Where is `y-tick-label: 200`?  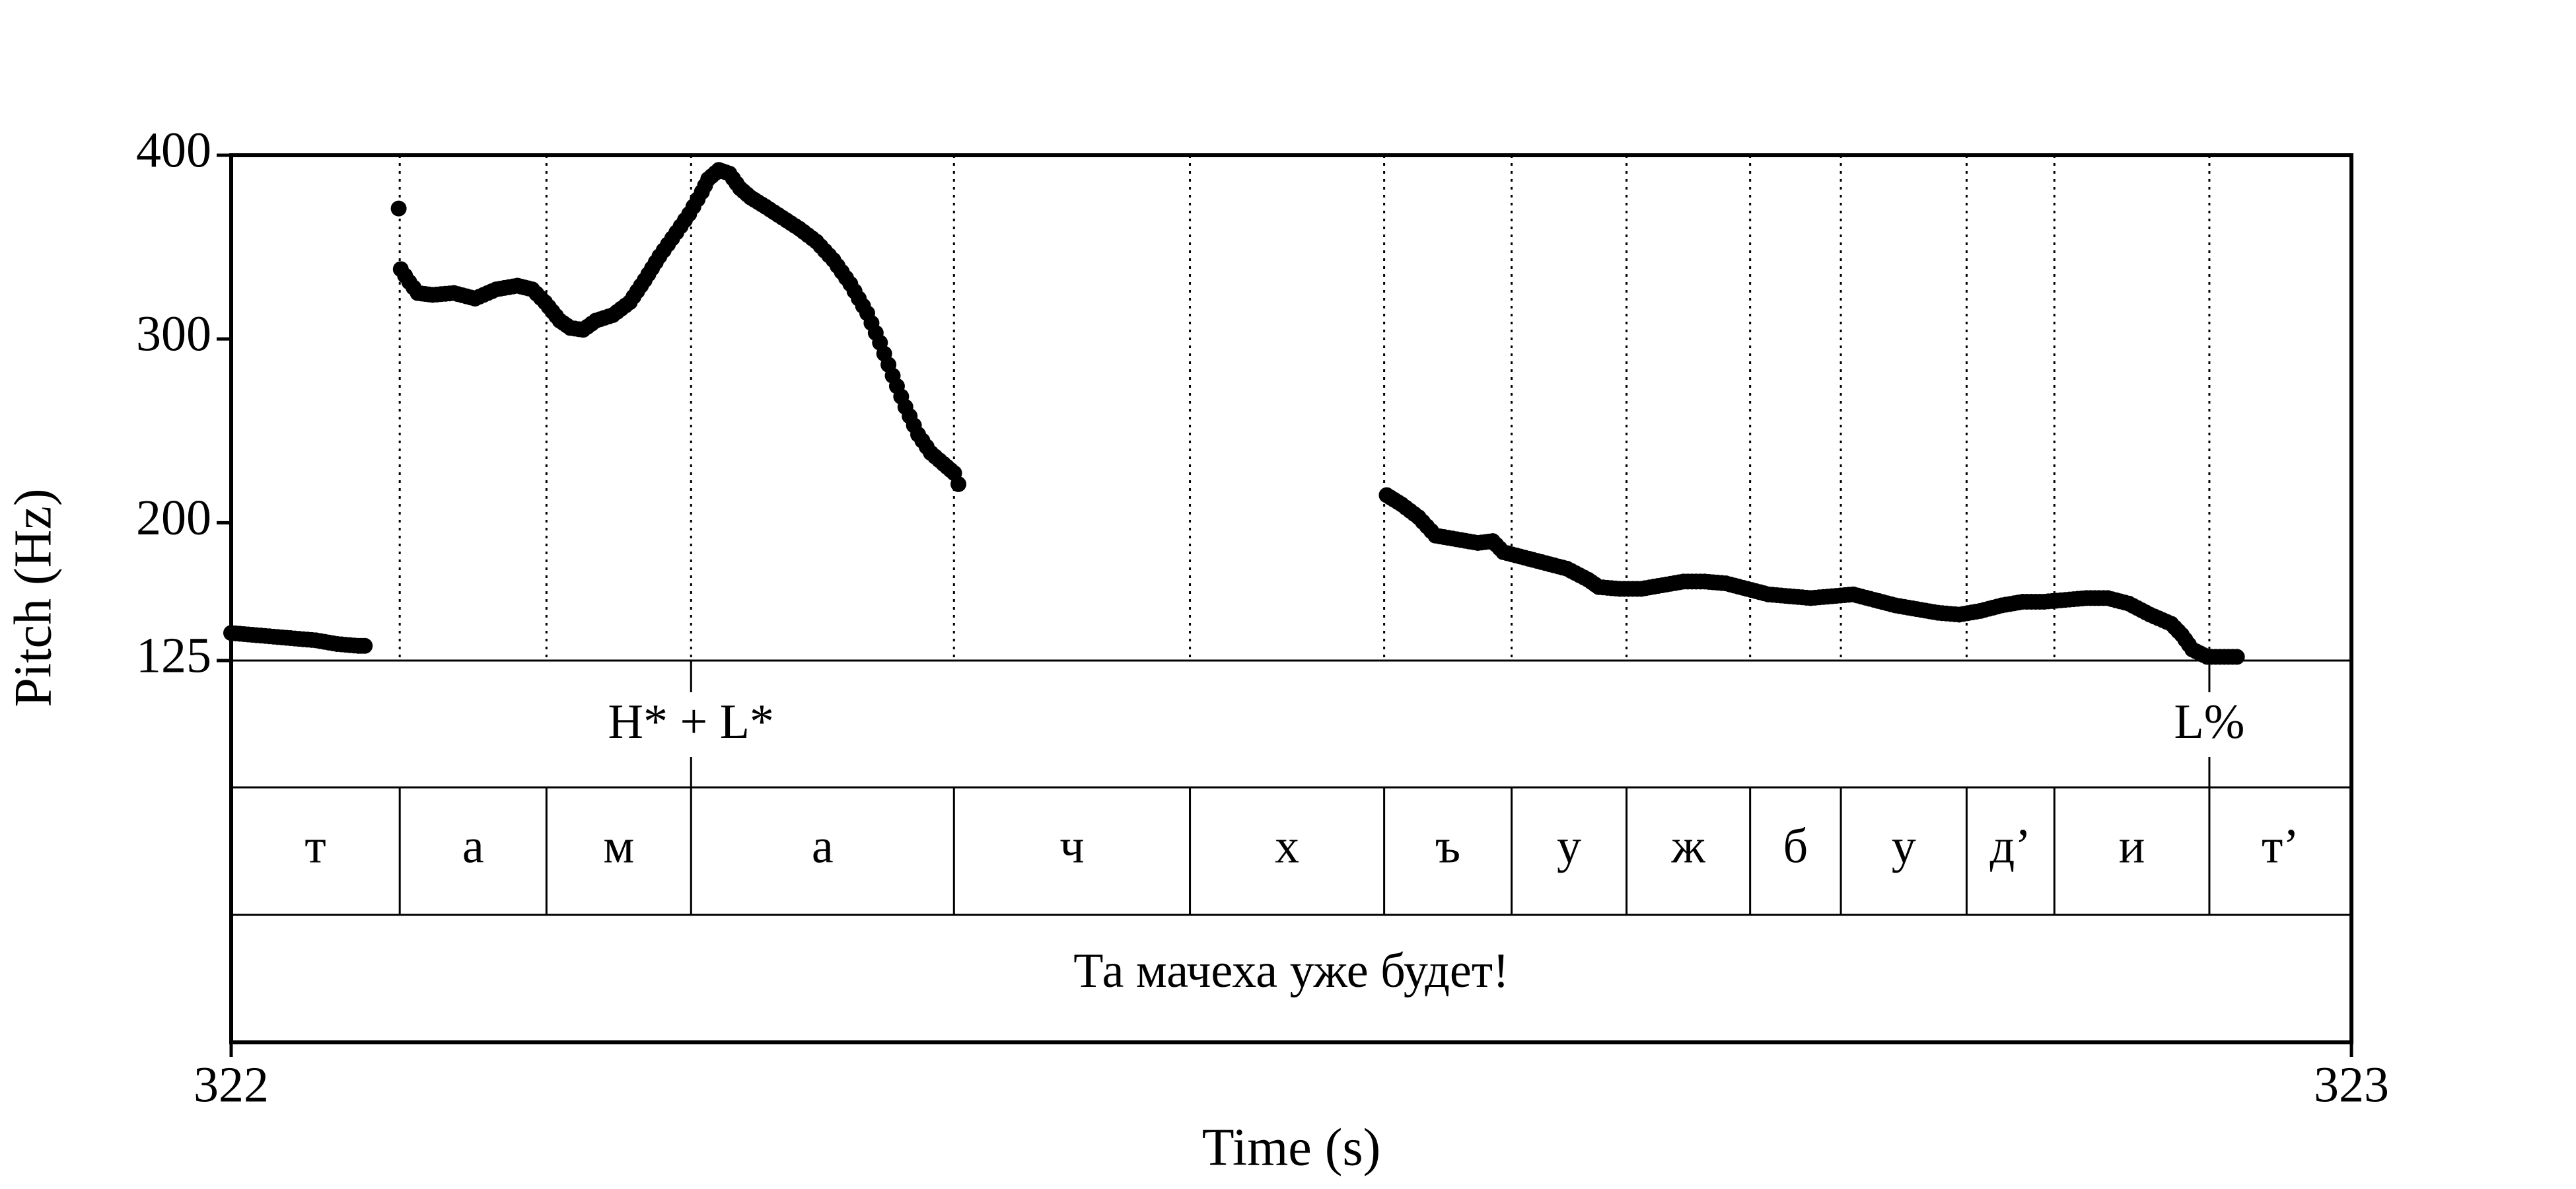 y-tick-label: 200 is located at coordinates (174, 518).